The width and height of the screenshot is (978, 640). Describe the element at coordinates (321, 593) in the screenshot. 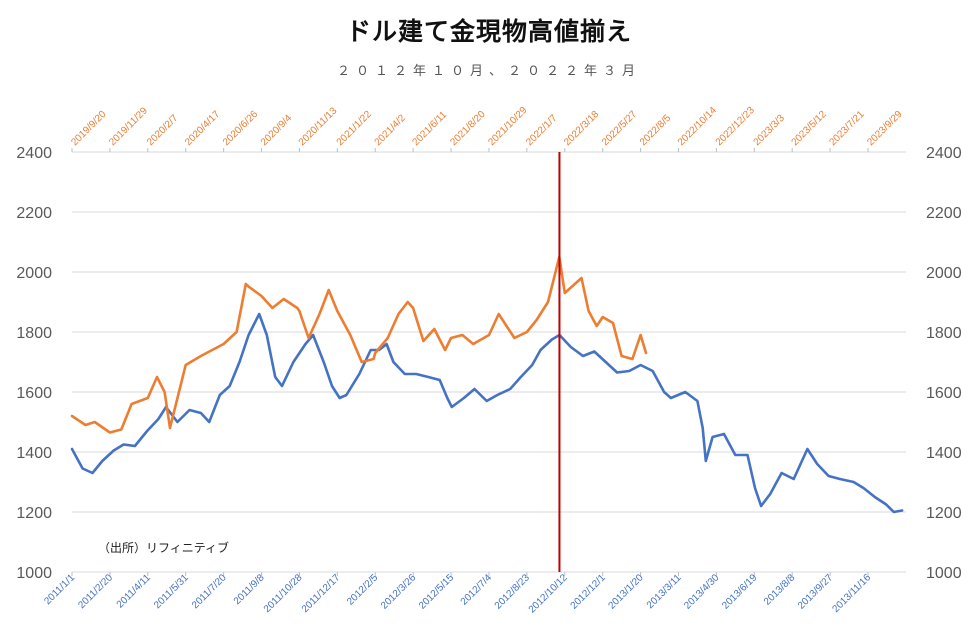

I see `x-tick-label-bottom: 2011/12/17` at that location.